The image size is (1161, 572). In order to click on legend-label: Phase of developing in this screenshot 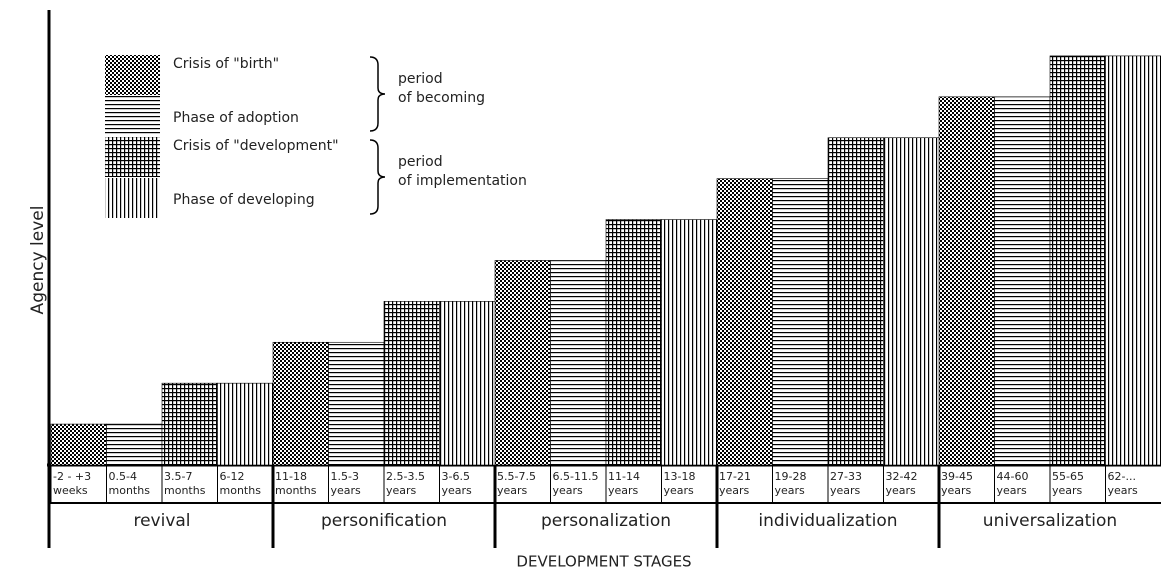, I will do `click(244, 200)`.